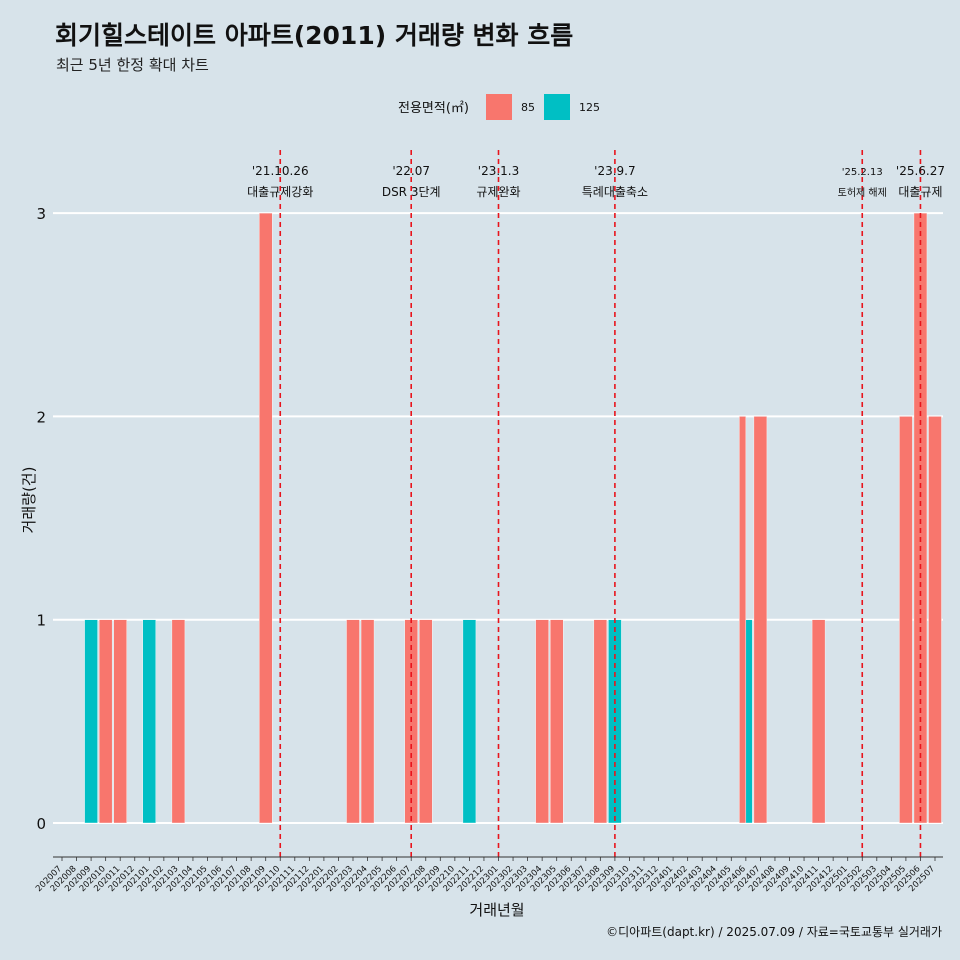  What do you see at coordinates (496, 910) in the screenshot?
I see `x-axis-title: 거래년월` at bounding box center [496, 910].